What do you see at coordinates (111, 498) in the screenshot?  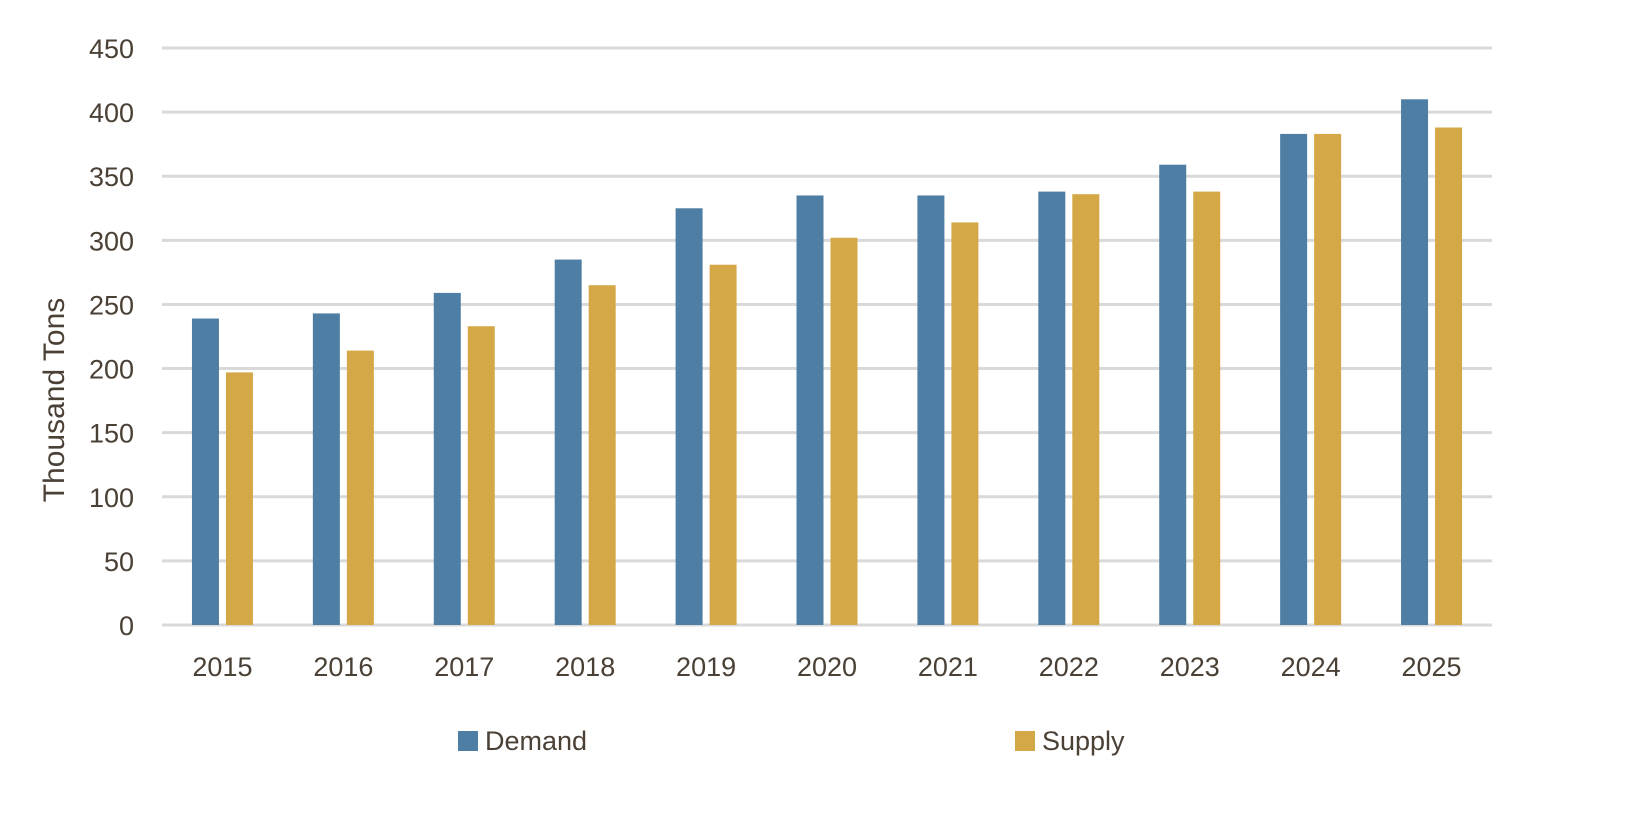 I see `y-tick-label: 100` at bounding box center [111, 498].